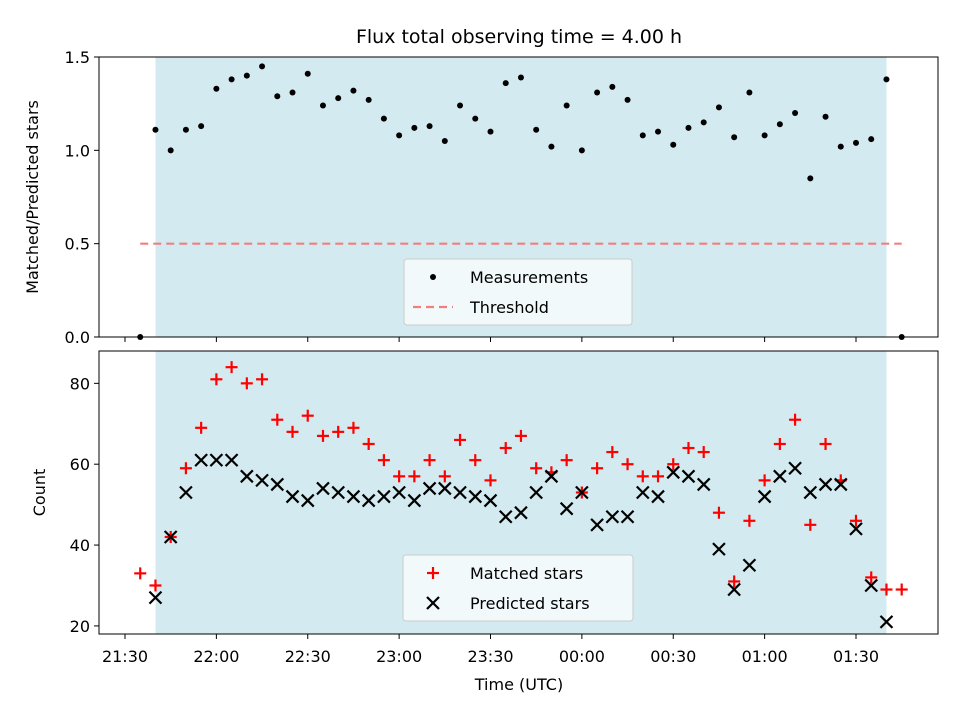  What do you see at coordinates (582, 656) in the screenshot?
I see `x-tick-label: 00:00` at bounding box center [582, 656].